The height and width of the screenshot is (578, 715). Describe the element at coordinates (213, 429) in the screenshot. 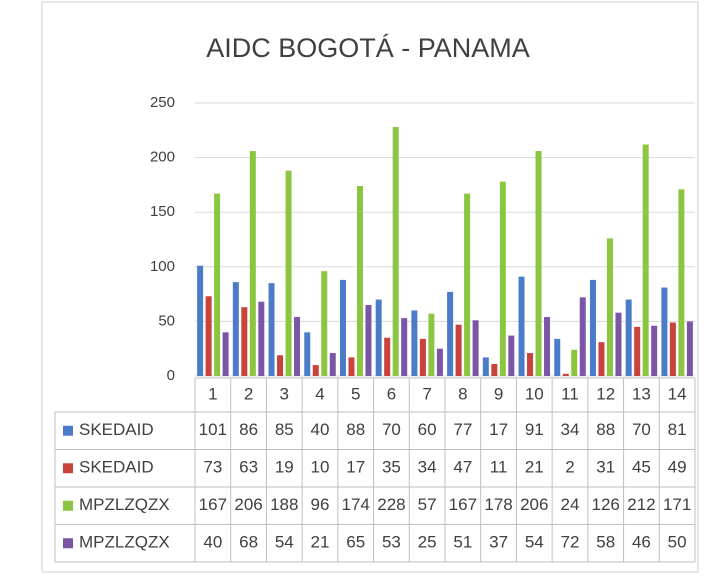

I see `table-value: 101` at that location.